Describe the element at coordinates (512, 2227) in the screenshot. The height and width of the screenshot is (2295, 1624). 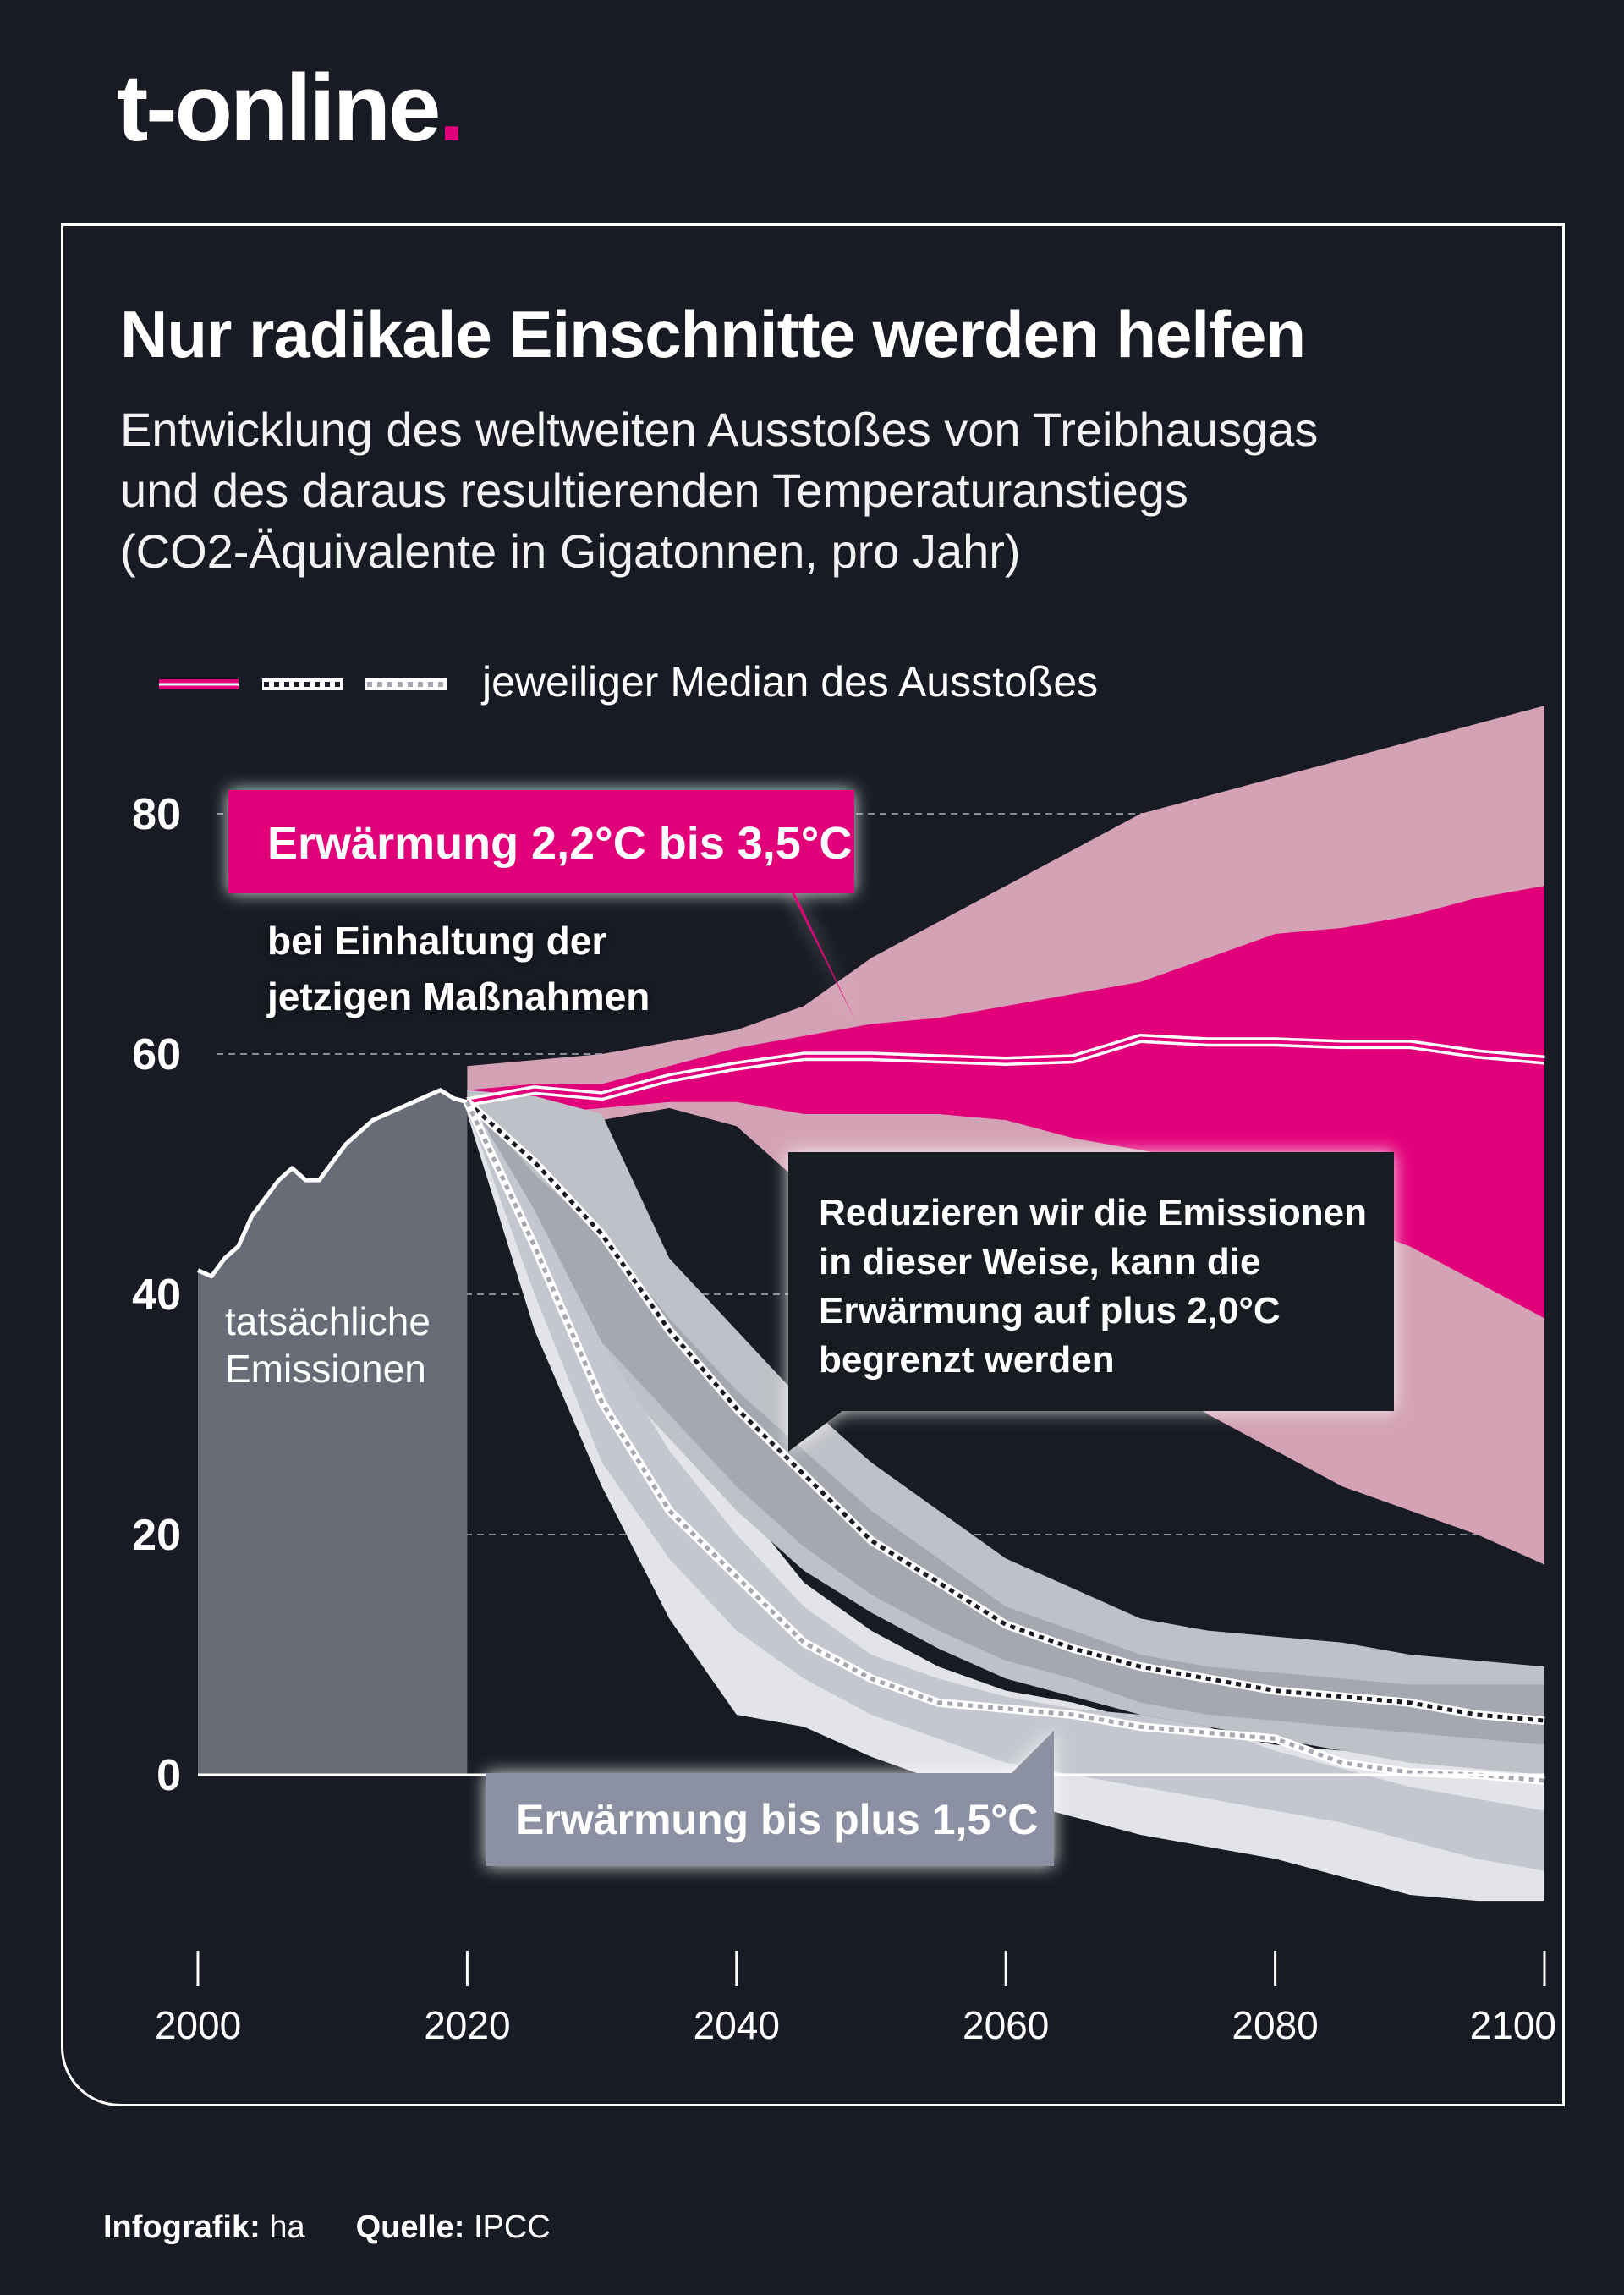
I see `footer-source-value: IPCC` at that location.